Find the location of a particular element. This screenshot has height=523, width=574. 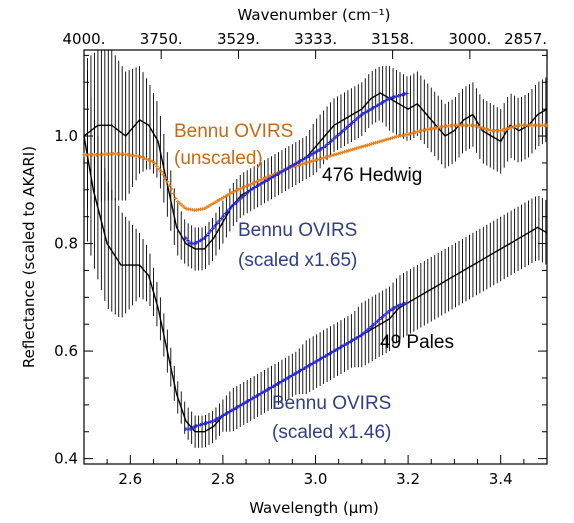

x-axis-title: Wavelength (μm) is located at coordinates (314, 508).